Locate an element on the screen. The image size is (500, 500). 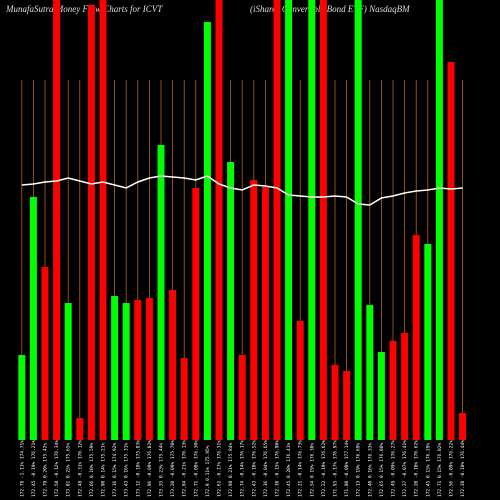
x-tick-label: 172.58 -0.12% 176.34% is located at coordinates (57, 468).